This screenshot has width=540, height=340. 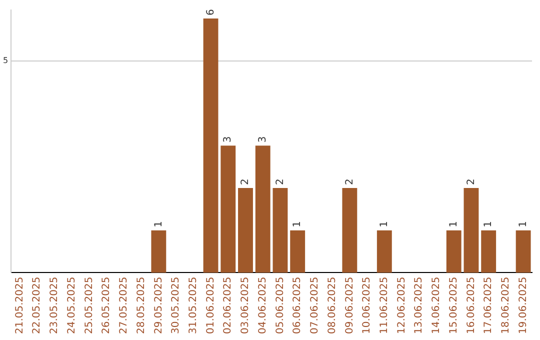 What do you see at coordinates (350, 305) in the screenshot?
I see `x-tick-label: 09.06.2025` at bounding box center [350, 305].